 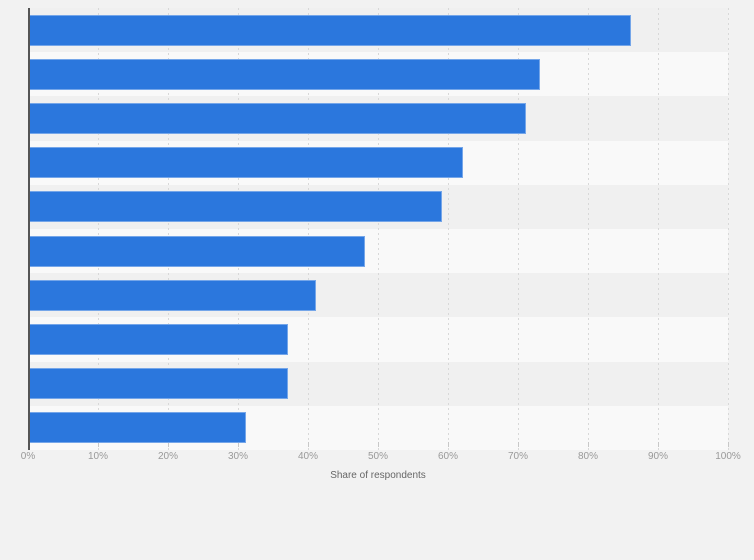 What do you see at coordinates (728, 456) in the screenshot?
I see `x-tick-label: 100%` at bounding box center [728, 456].